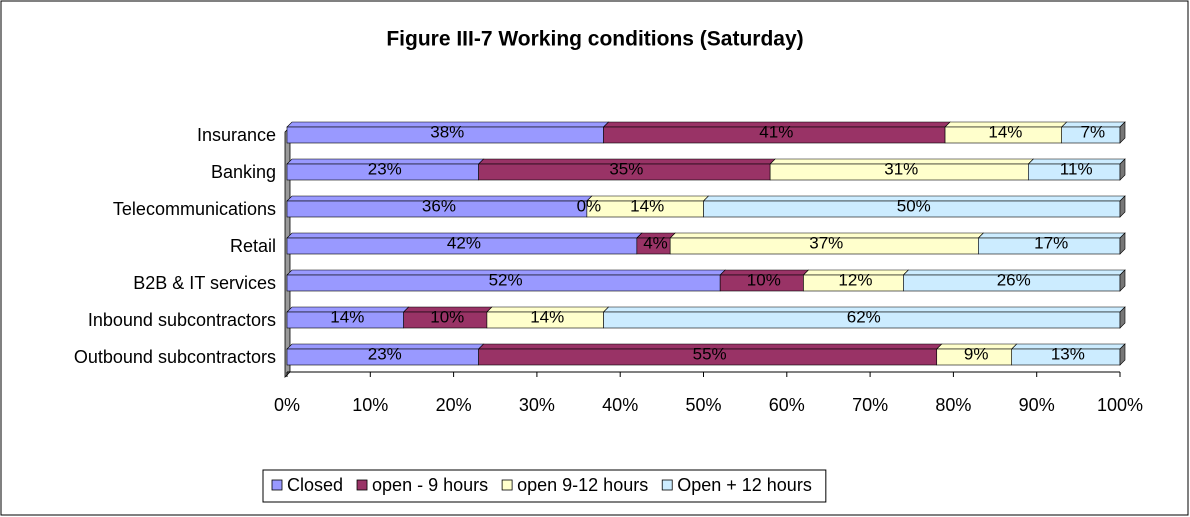 The width and height of the screenshot is (1190, 517). I want to click on x-tick-label: 80%, so click(953, 405).